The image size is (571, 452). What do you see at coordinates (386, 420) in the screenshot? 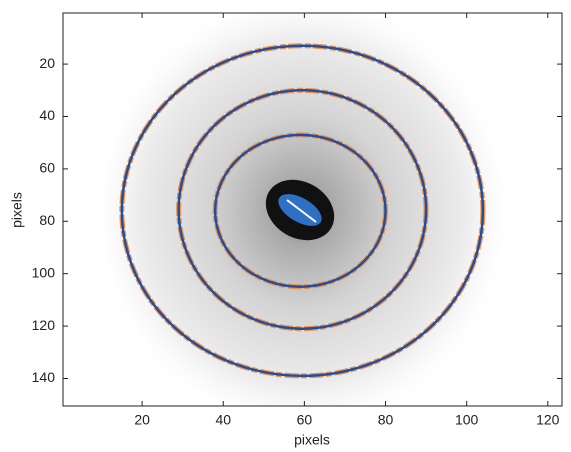
I see `x-tick-label: 80` at bounding box center [386, 420].